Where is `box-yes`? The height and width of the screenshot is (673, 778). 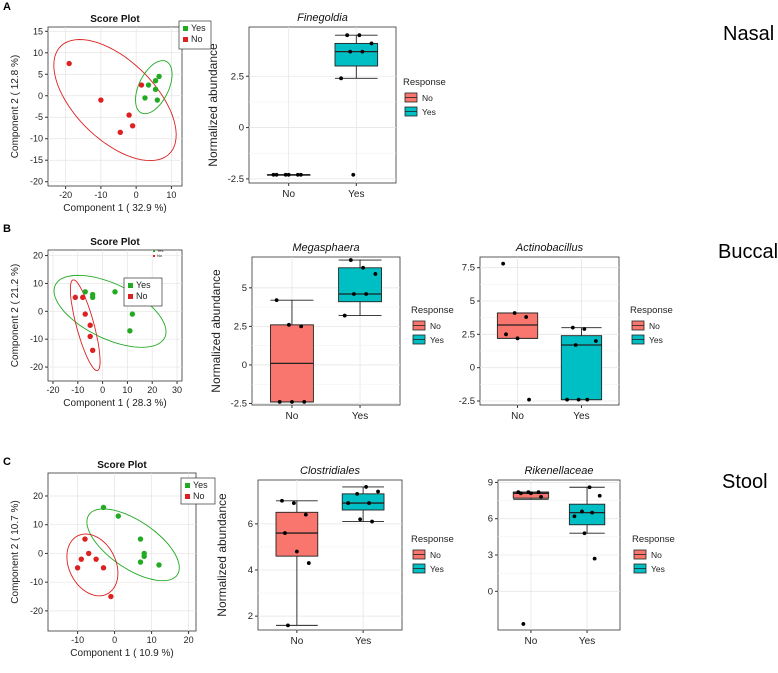 box-yes is located at coordinates (363, 502).